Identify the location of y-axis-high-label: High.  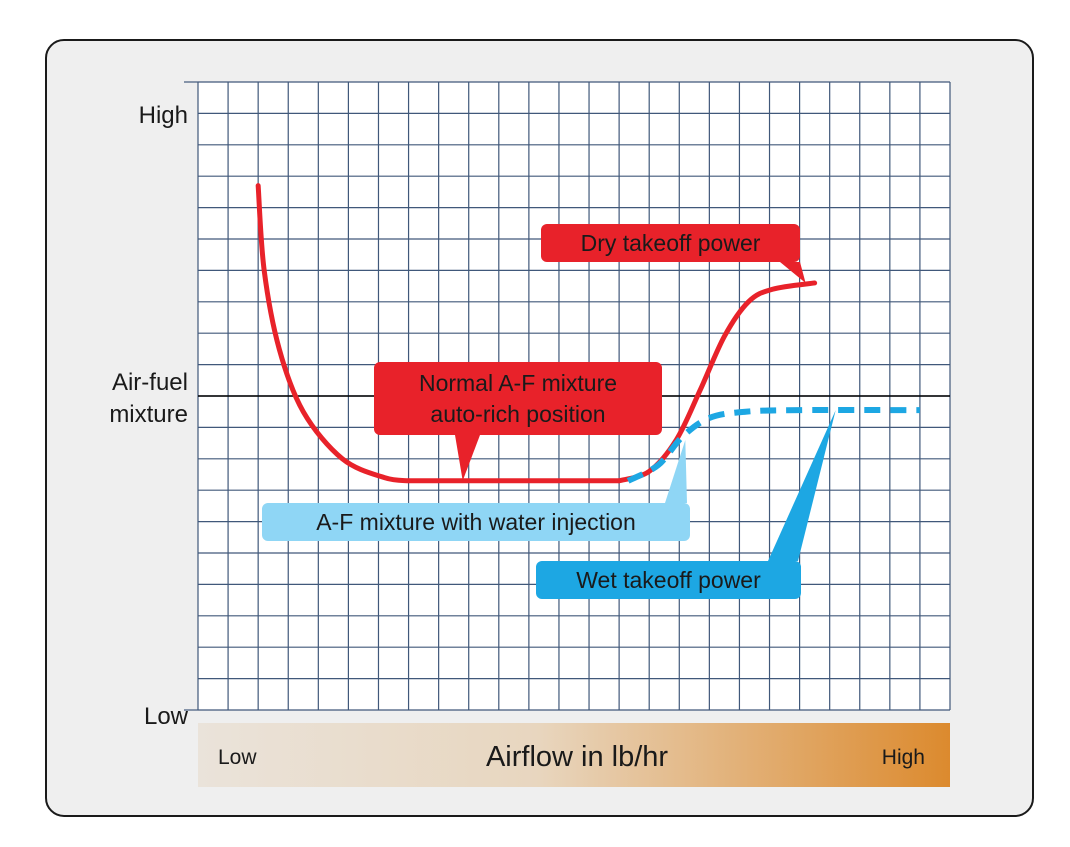
(163, 115).